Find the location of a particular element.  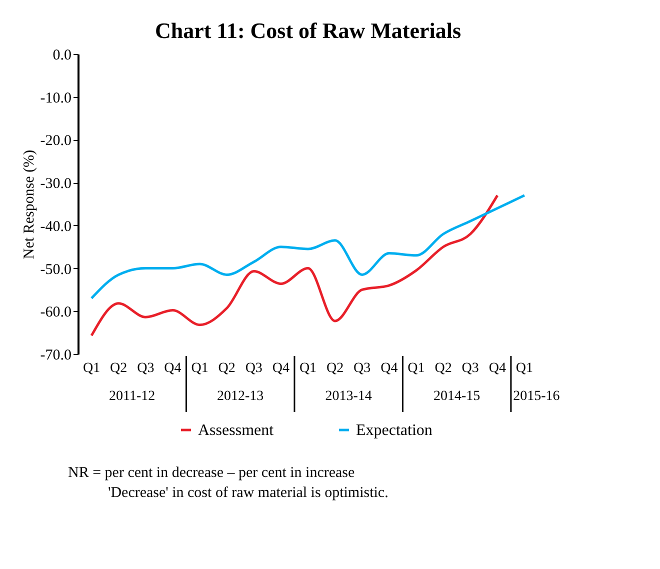

text: 2013-14 is located at coordinates (348, 396).